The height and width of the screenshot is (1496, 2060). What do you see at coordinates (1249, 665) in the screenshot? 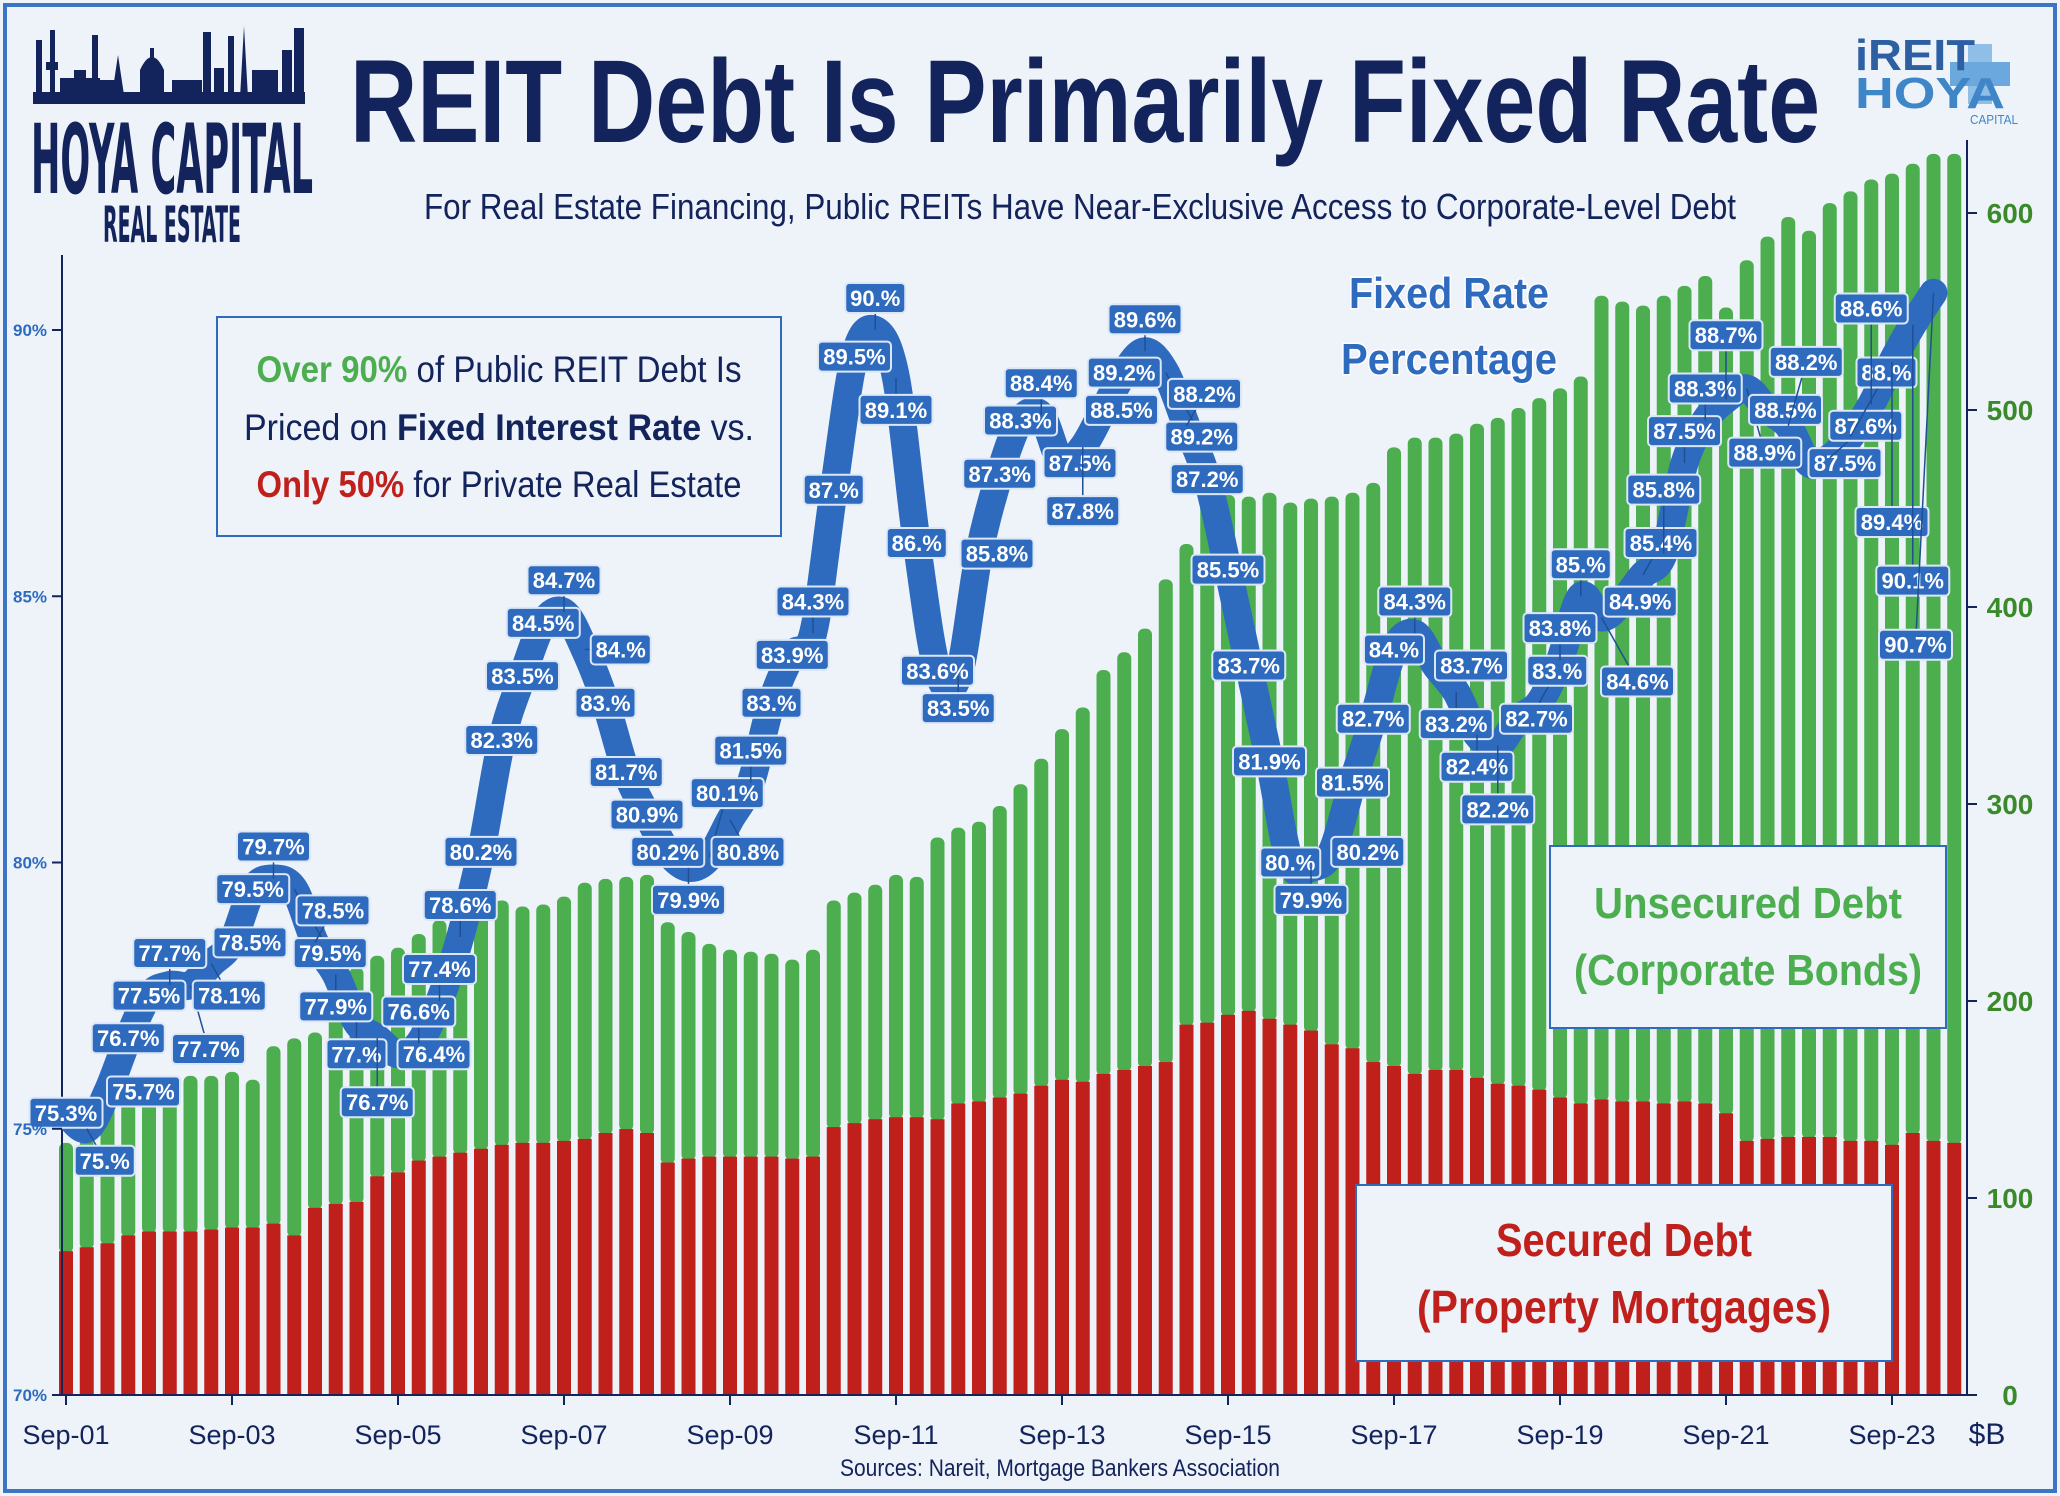
I see `data-label-Dec-15: 83.7%` at bounding box center [1249, 665].